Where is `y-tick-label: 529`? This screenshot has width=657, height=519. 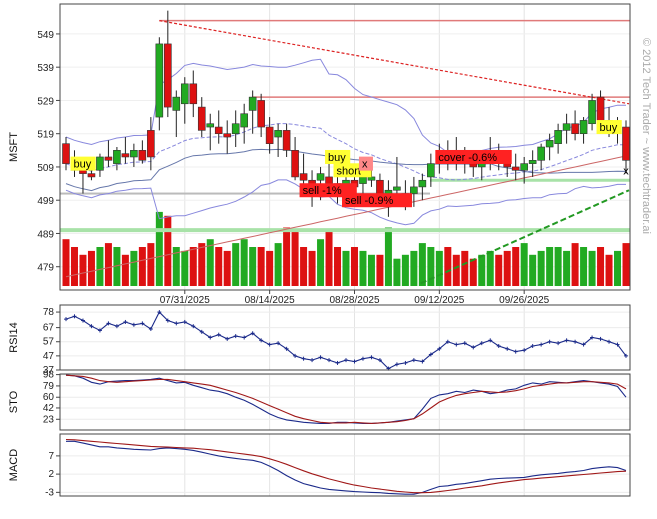 y-tick-label: 529 is located at coordinates (45, 101).